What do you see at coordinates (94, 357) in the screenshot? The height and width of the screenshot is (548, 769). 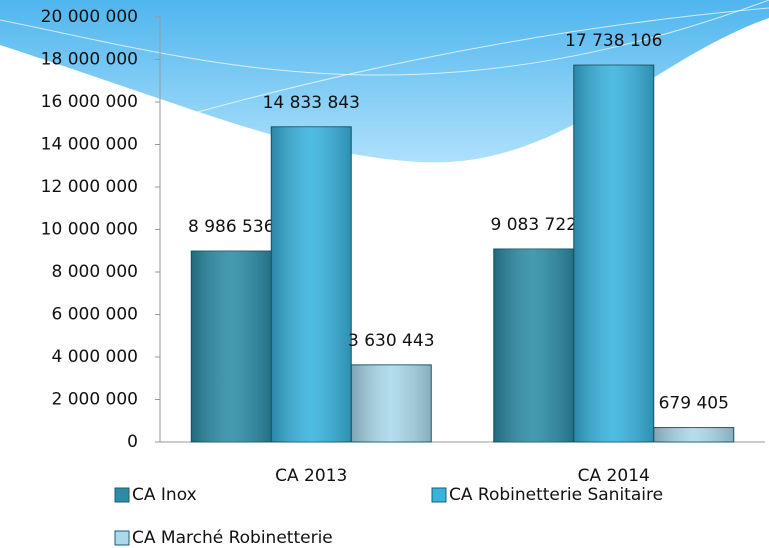 I see `y-tick-label: 4 000 000` at bounding box center [94, 357].